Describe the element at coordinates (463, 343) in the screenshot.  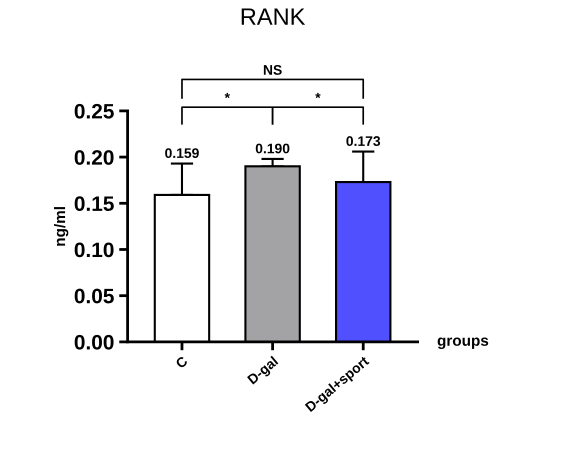
I see `x-axis-title: groups` at that location.